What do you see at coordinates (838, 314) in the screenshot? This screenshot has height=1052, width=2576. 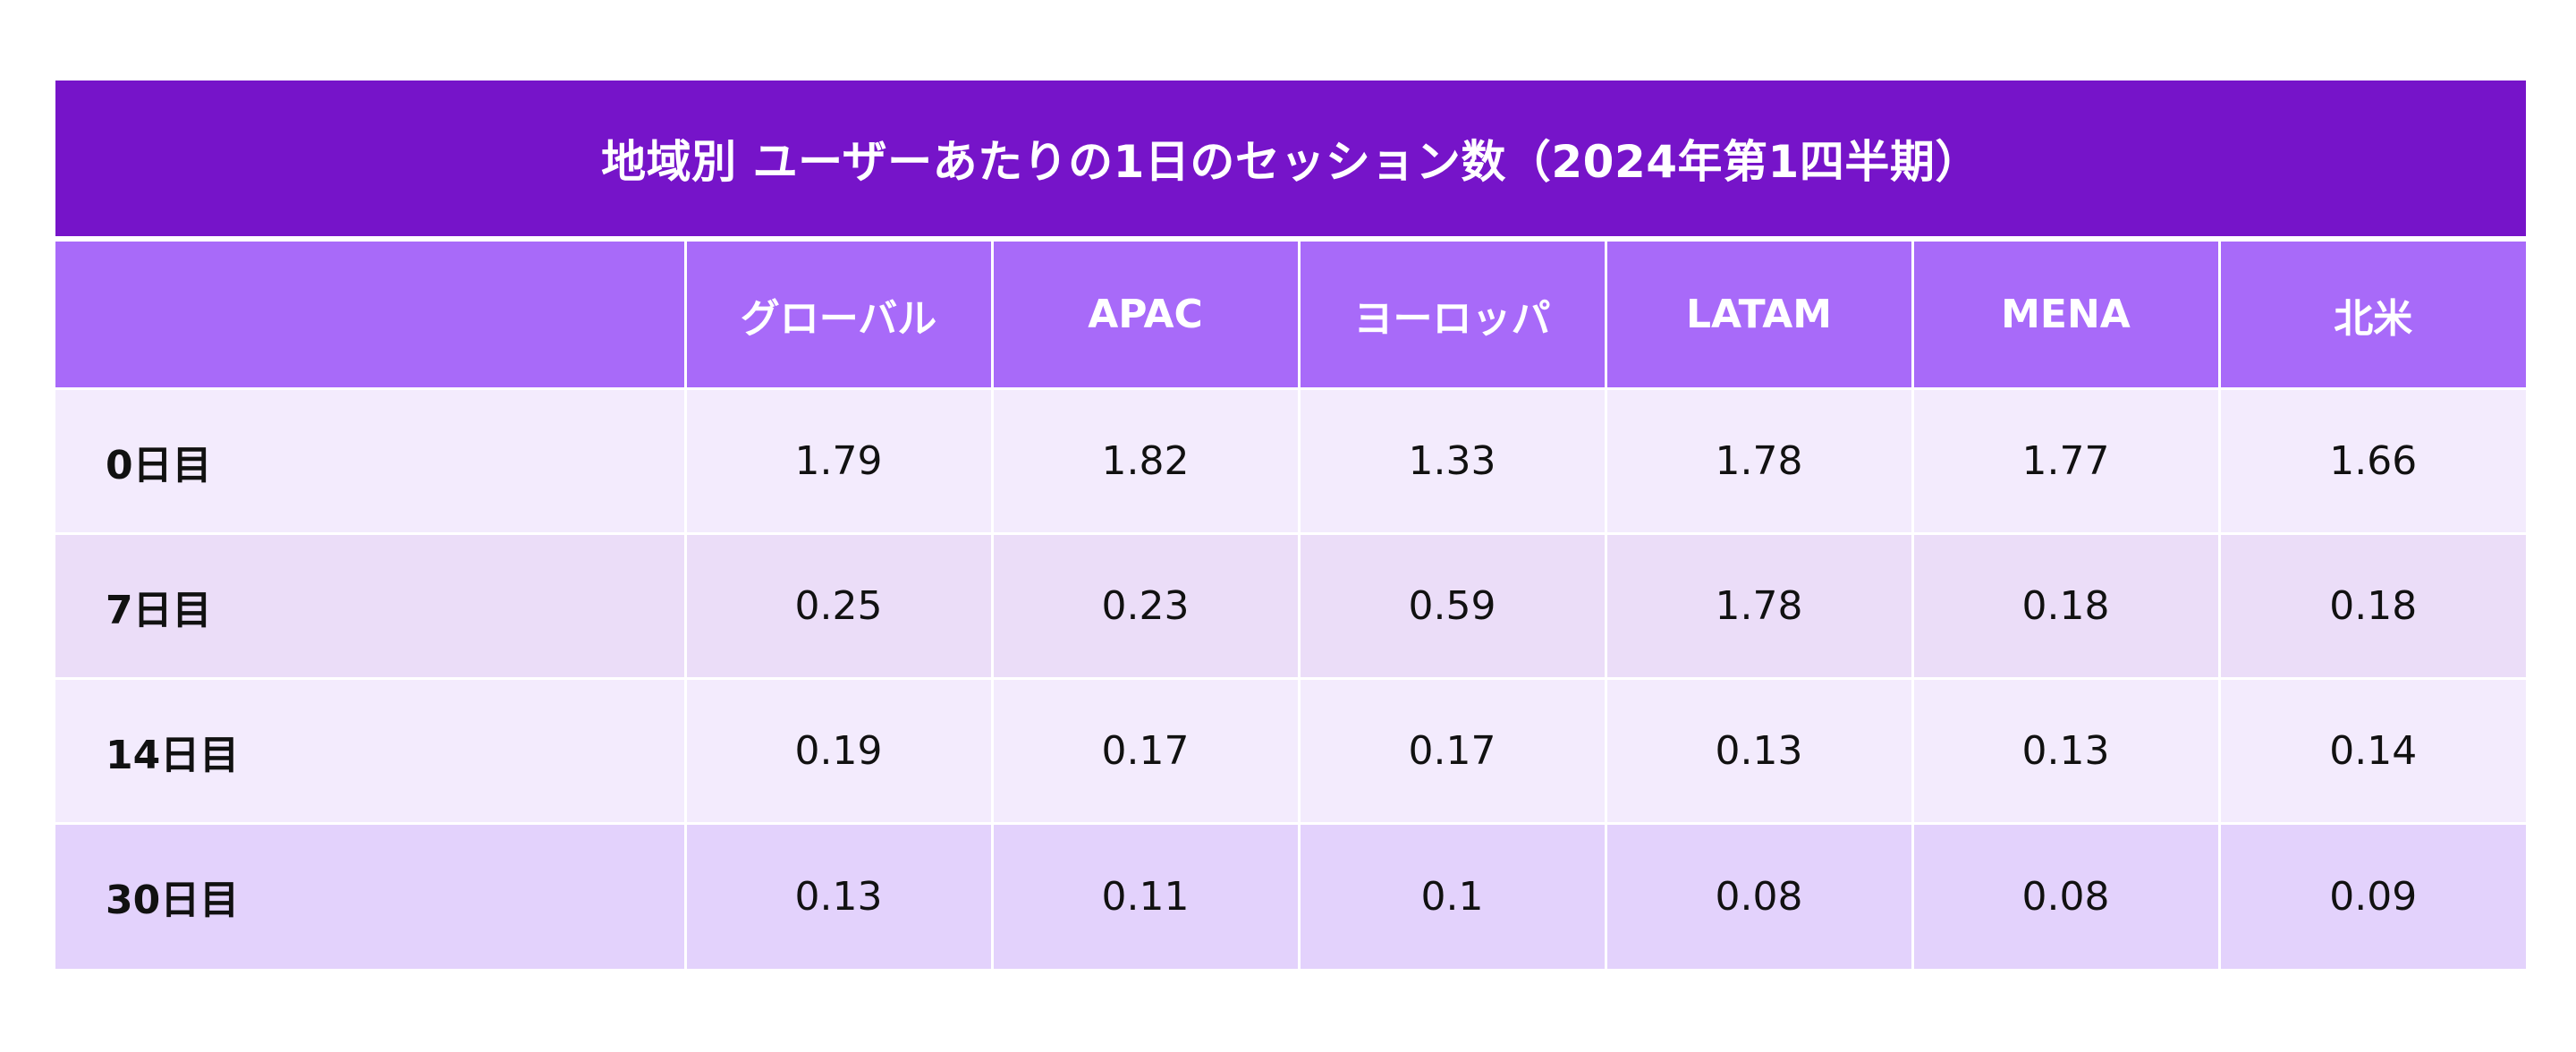 I see `header-global: グローバル` at bounding box center [838, 314].